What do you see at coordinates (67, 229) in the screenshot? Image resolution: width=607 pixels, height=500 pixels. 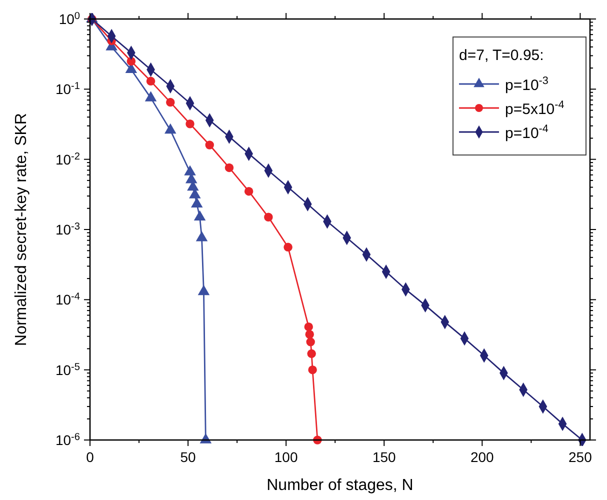 I see `y-tick-label: 10$^{-3}$` at bounding box center [67, 229].